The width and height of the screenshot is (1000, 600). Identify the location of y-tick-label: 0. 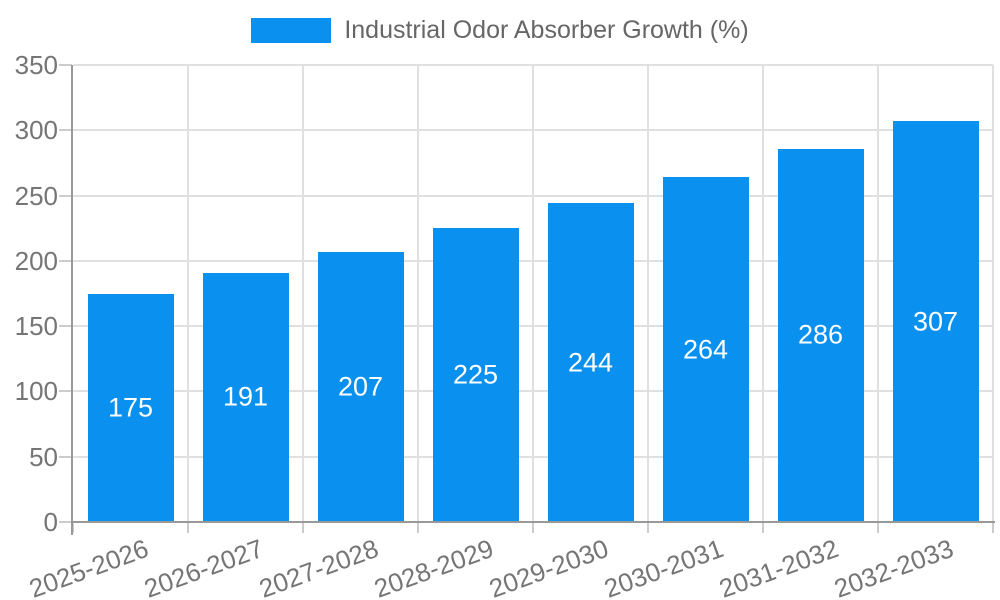
(50, 522).